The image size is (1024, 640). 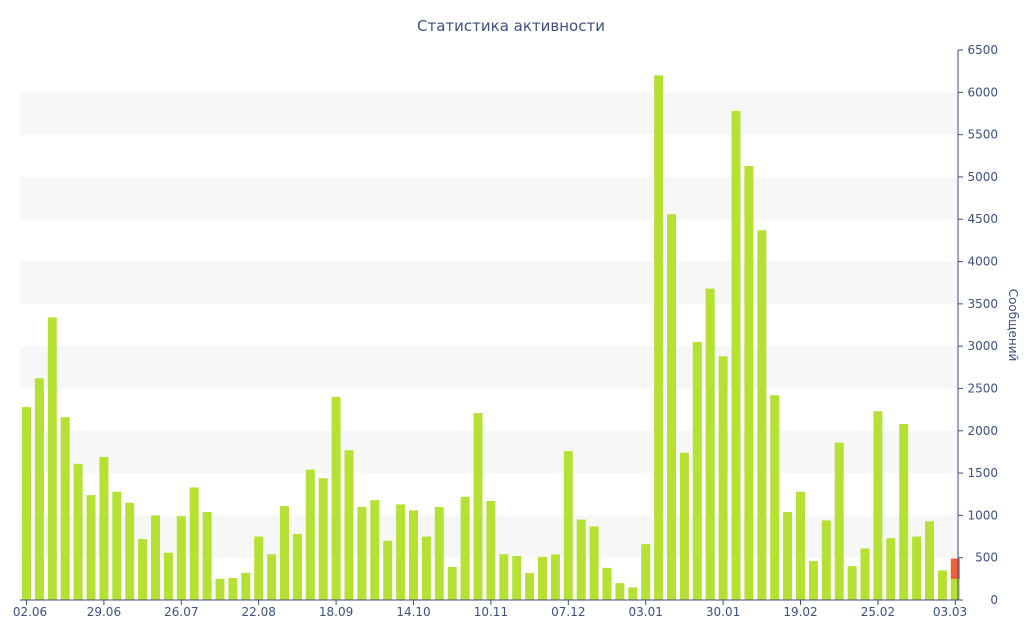 What do you see at coordinates (982, 473) in the screenshot?
I see `y-tick-label: 1500` at bounding box center [982, 473].